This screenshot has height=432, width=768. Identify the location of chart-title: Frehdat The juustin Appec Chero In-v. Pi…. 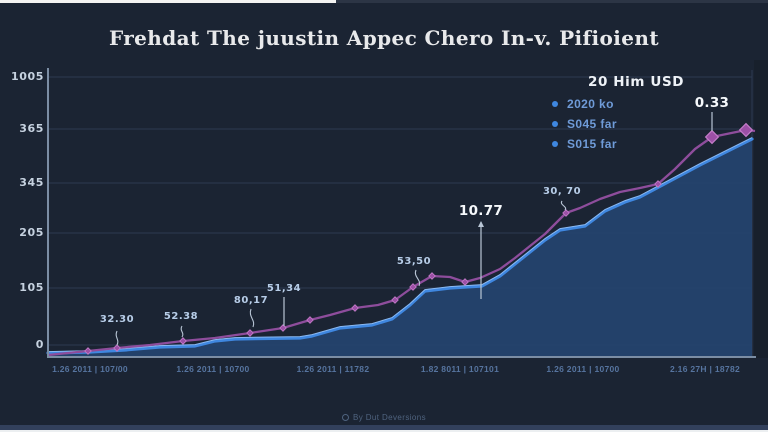
(383, 38).